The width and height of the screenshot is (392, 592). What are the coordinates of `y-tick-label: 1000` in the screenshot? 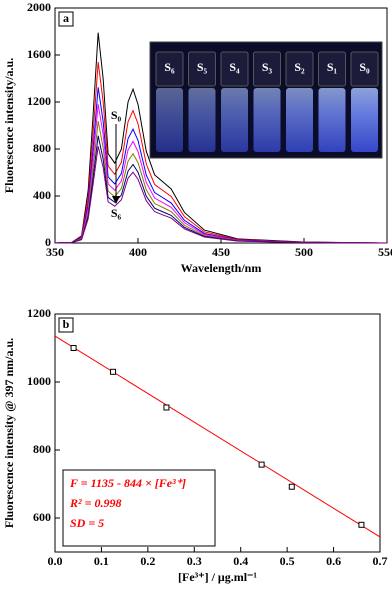 It's located at (39, 381).